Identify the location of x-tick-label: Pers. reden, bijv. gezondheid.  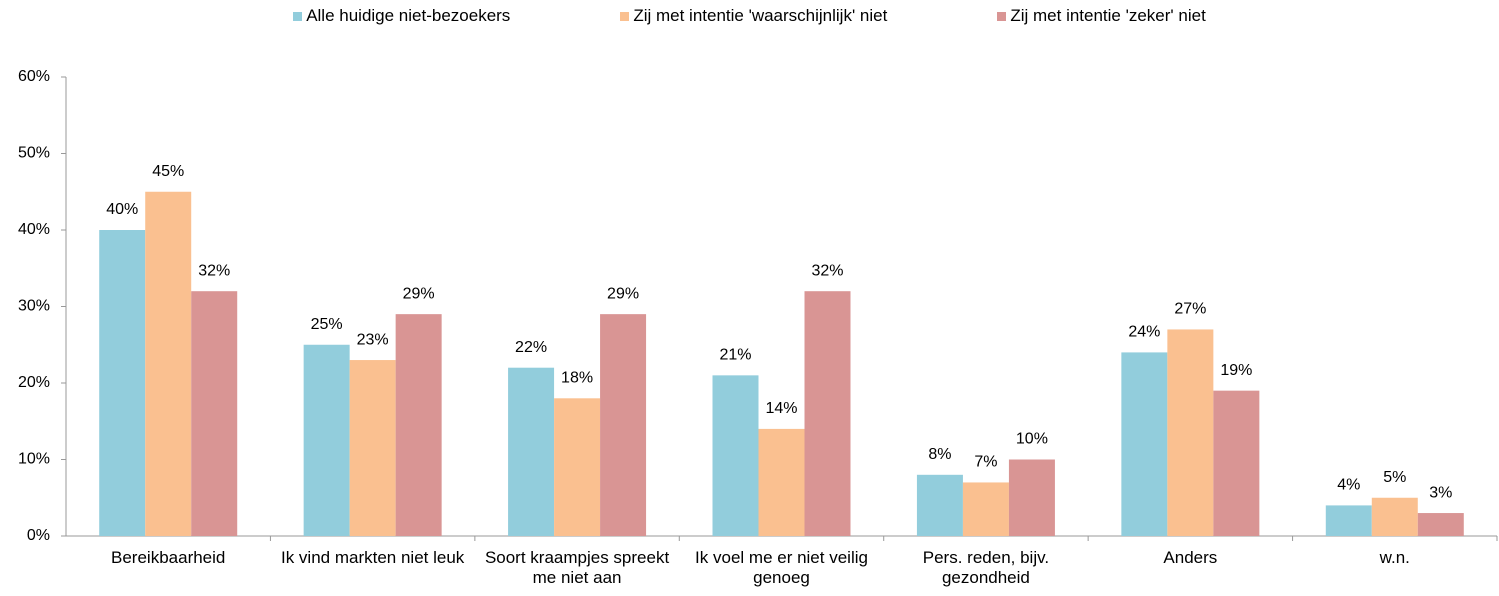
(986, 567).